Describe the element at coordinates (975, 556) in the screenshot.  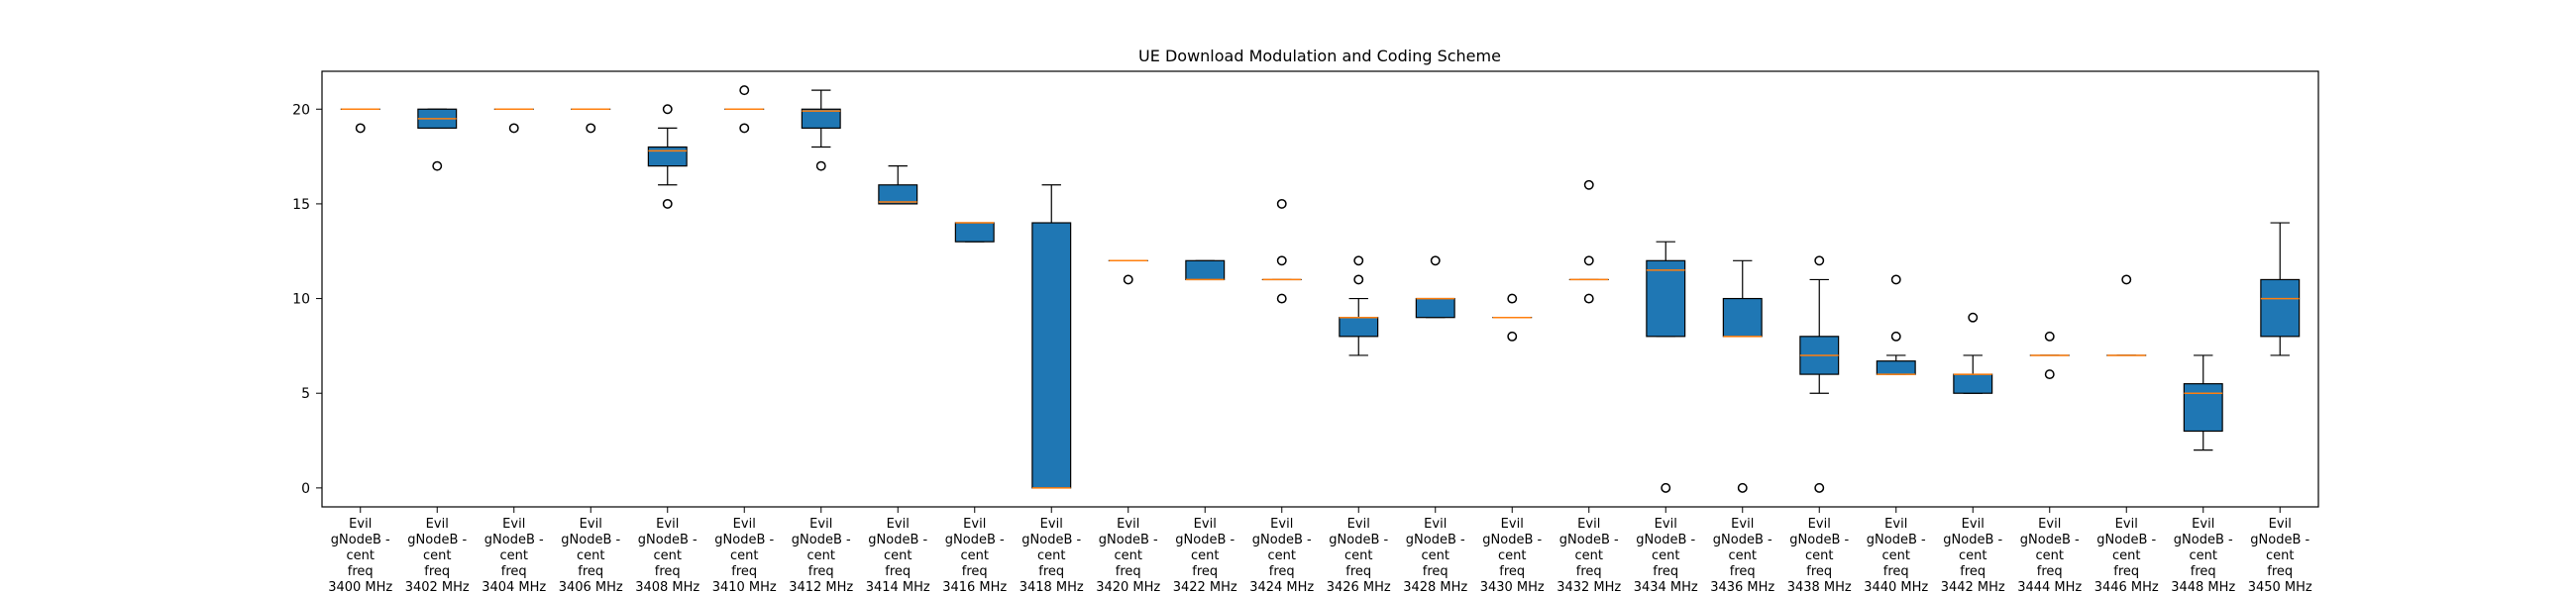
I see `x-tick-label: Evil gNodeB -cent freq 3416 MHz` at that location.